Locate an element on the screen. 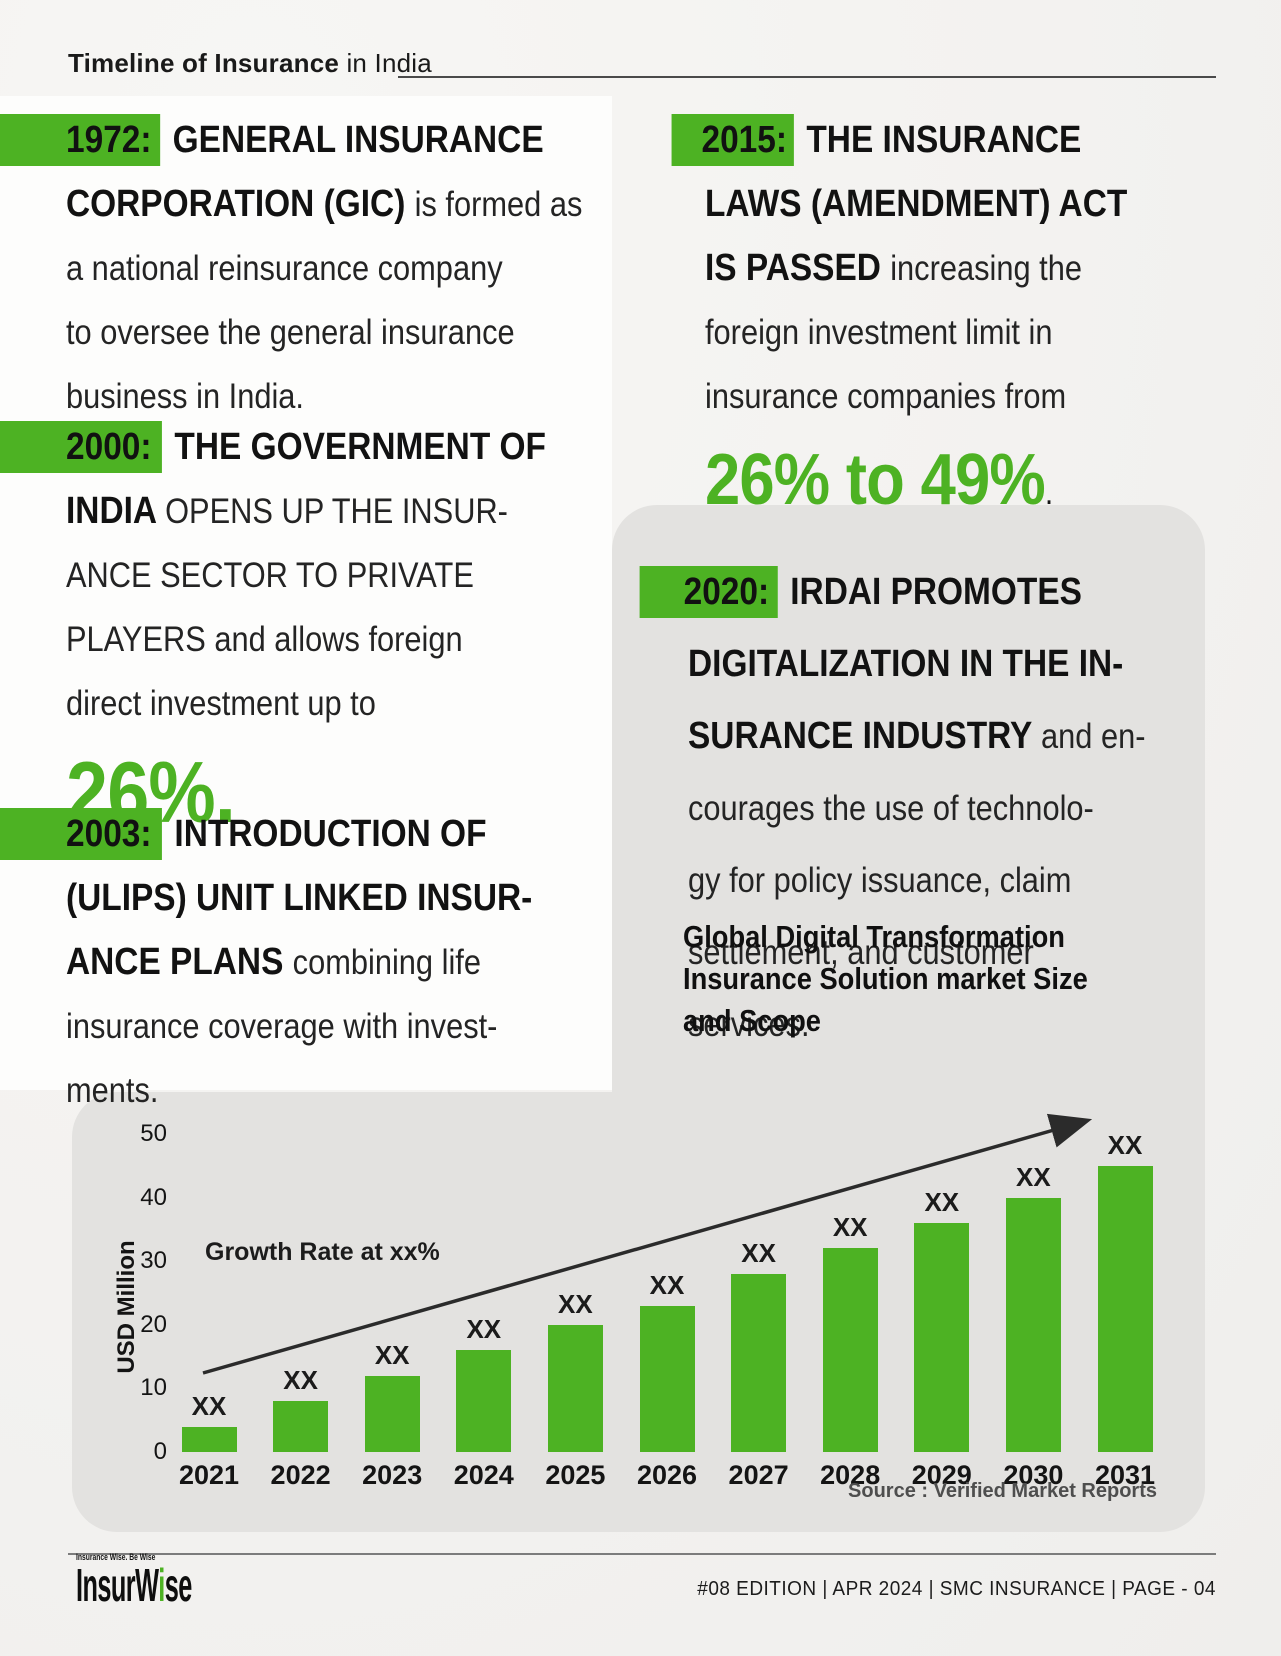 The image size is (1281, 1656). bar-2028 is located at coordinates (850, 1350).